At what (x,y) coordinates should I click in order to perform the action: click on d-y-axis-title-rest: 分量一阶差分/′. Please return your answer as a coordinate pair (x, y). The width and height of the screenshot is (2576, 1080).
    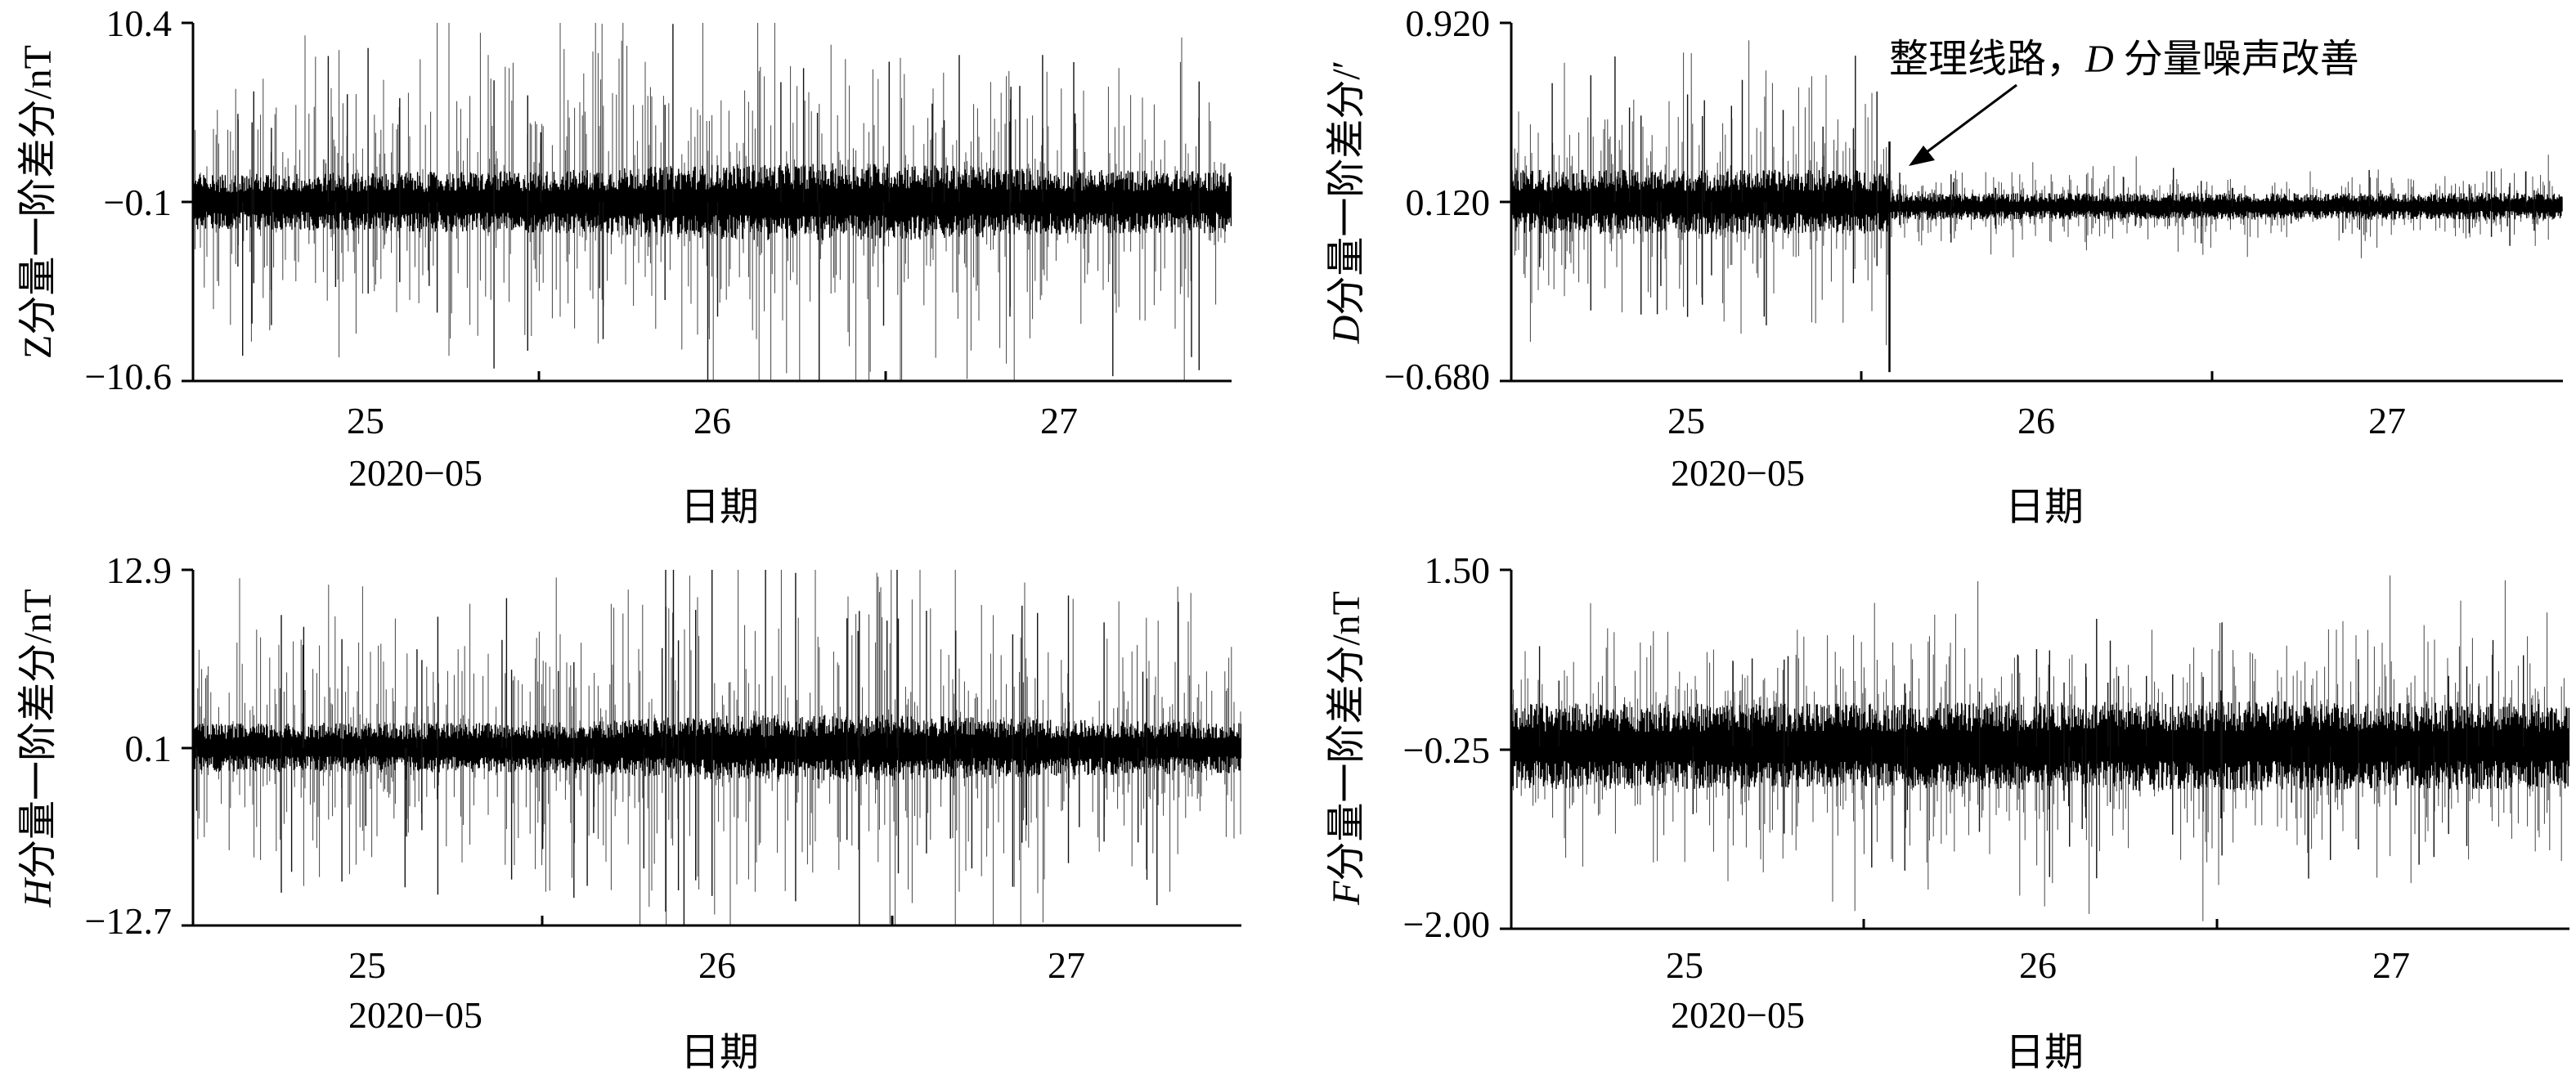
    Looking at the image, I should click on (1346, 188).